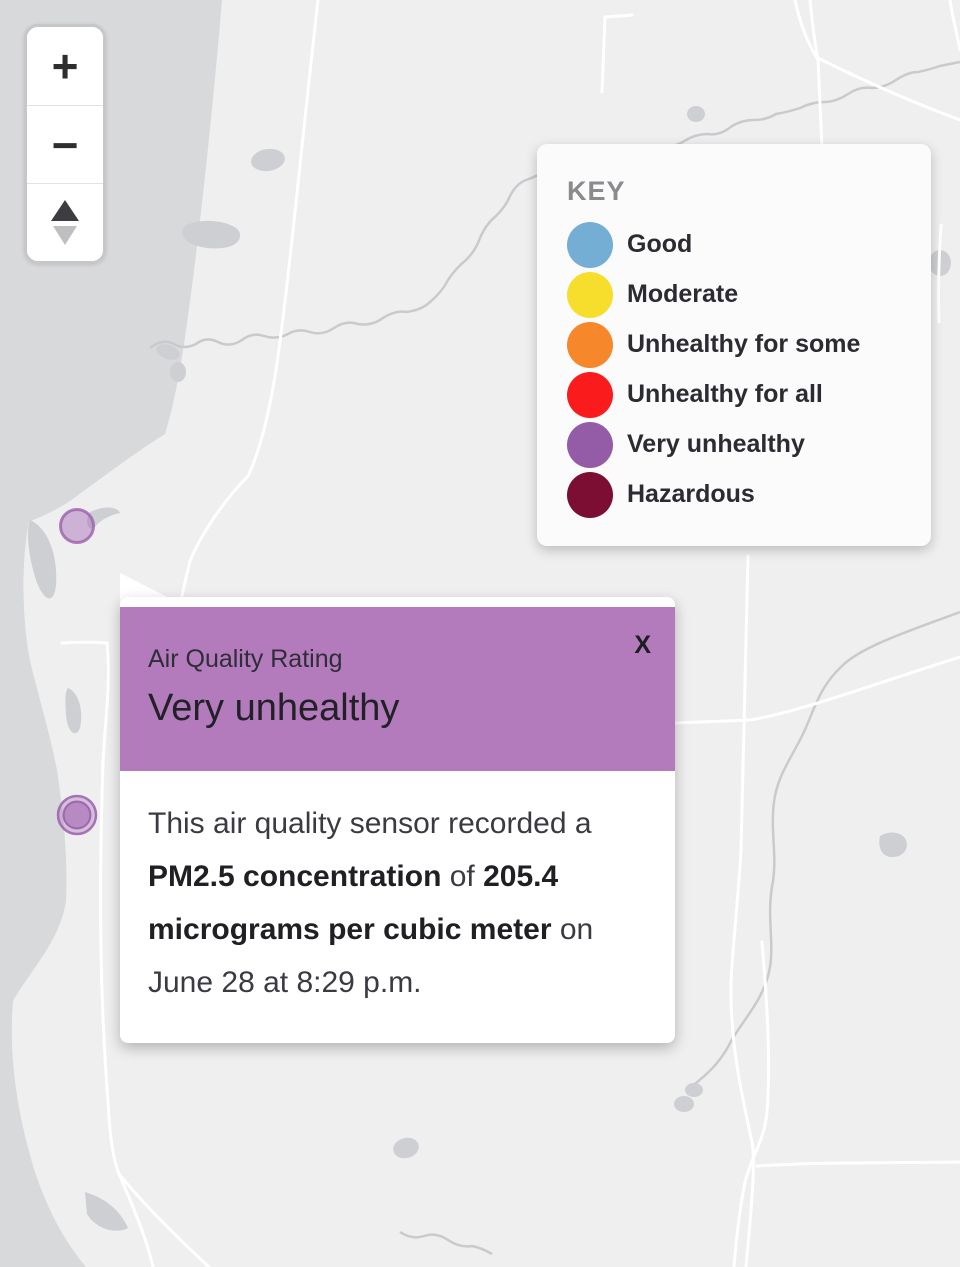 The width and height of the screenshot is (960, 1267). I want to click on legend-item-hazardous: Hazardous, so click(749, 494).